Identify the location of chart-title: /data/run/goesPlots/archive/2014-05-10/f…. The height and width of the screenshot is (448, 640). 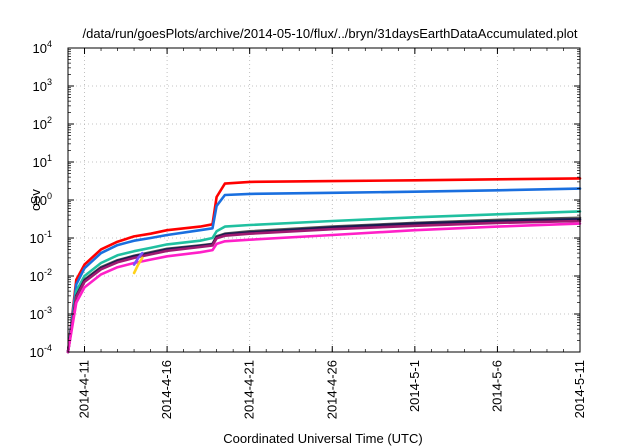
(329, 33).